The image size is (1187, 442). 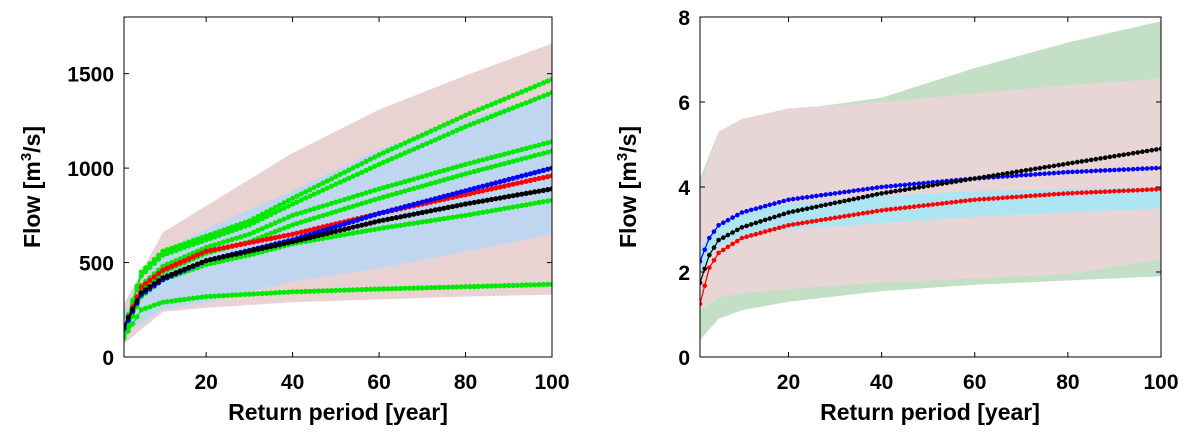 I want to click on left-x-tick-label: 20, so click(x=205, y=382).